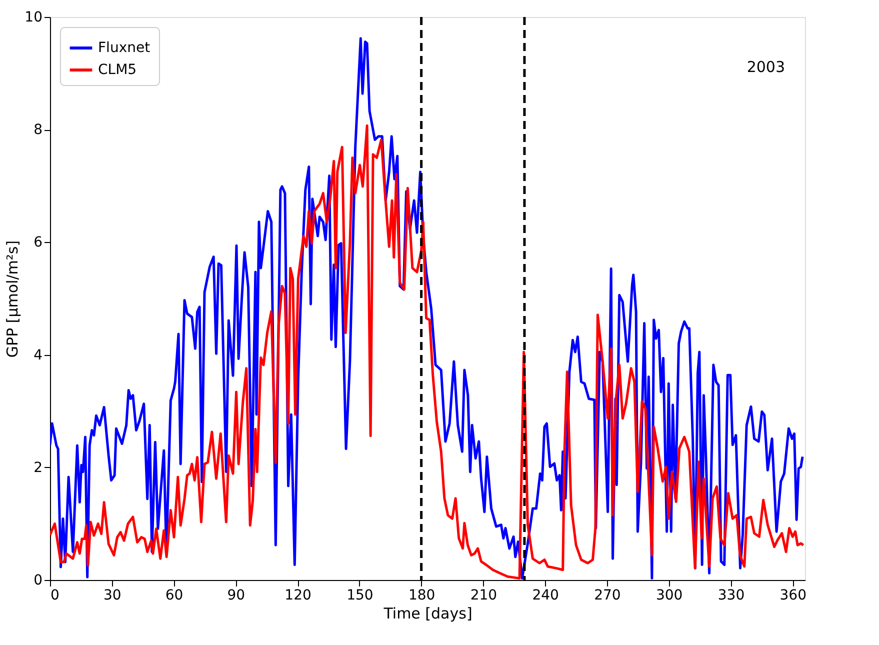 Image resolution: width=879 pixels, height=645 pixels. What do you see at coordinates (360, 596) in the screenshot?
I see `x-tick-label: 150` at bounding box center [360, 596].